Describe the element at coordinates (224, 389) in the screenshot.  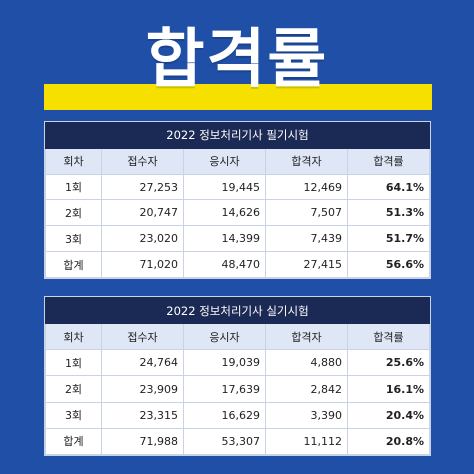
I see `table-cell: 17,639` at that location.